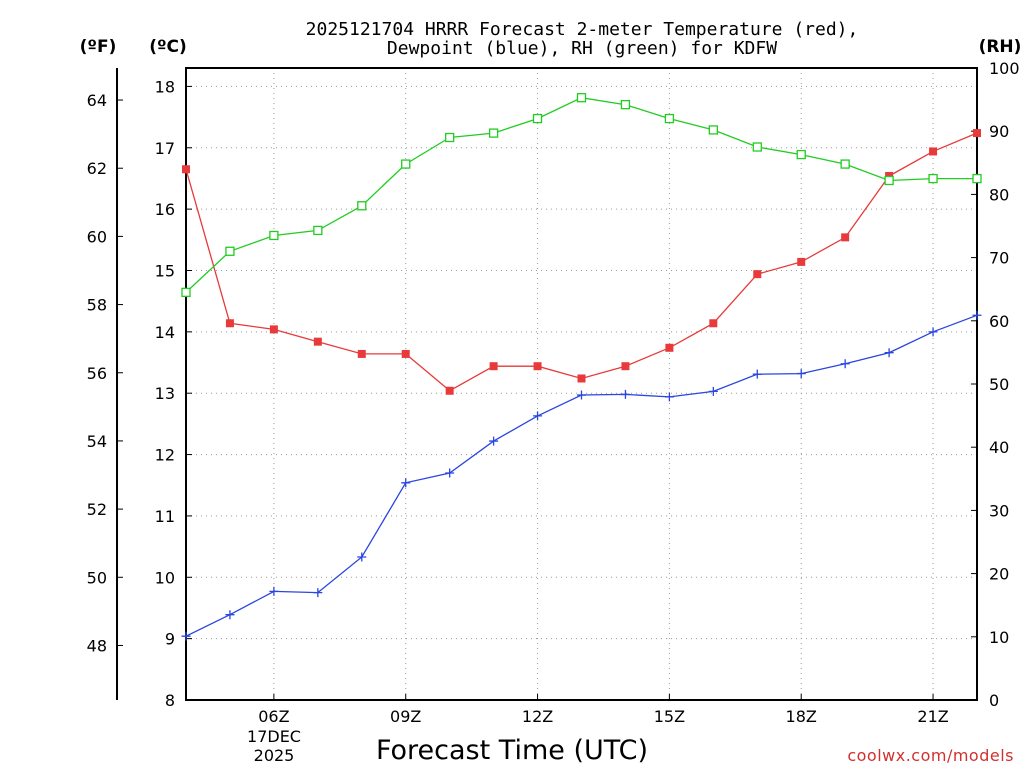  What do you see at coordinates (165, 393) in the screenshot?
I see `celsius-tick-label: 13` at bounding box center [165, 393].